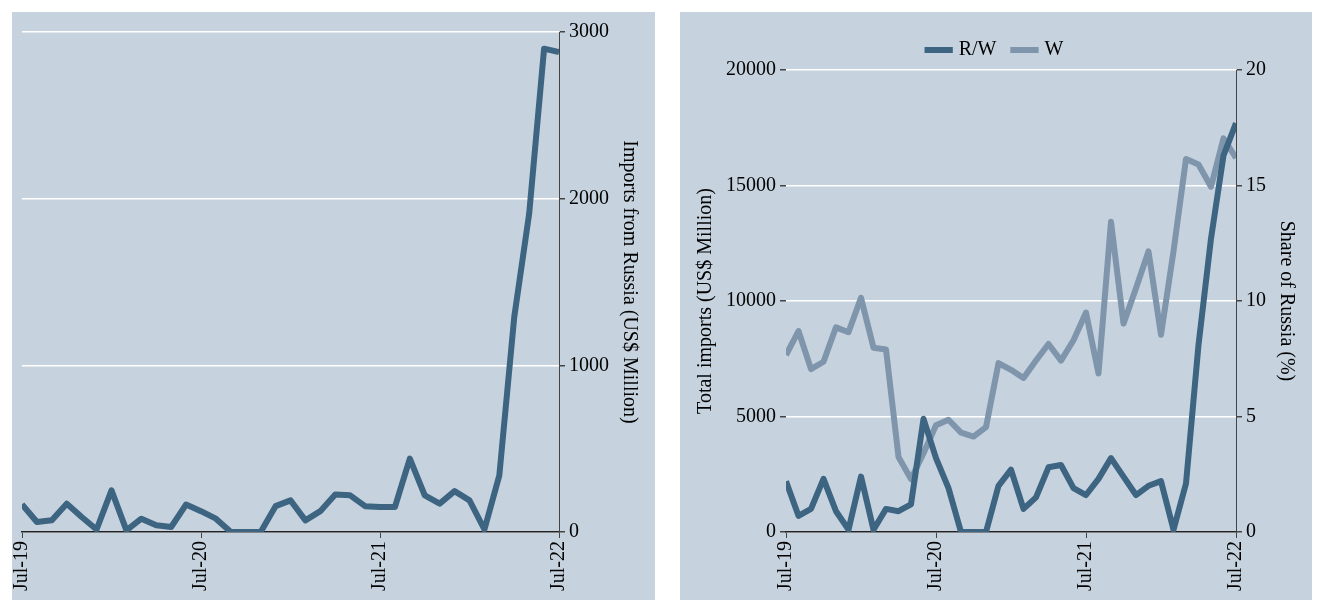 The image size is (1319, 602). I want to click on y2-axis-title: Share of Russia (%), so click(1287, 301).